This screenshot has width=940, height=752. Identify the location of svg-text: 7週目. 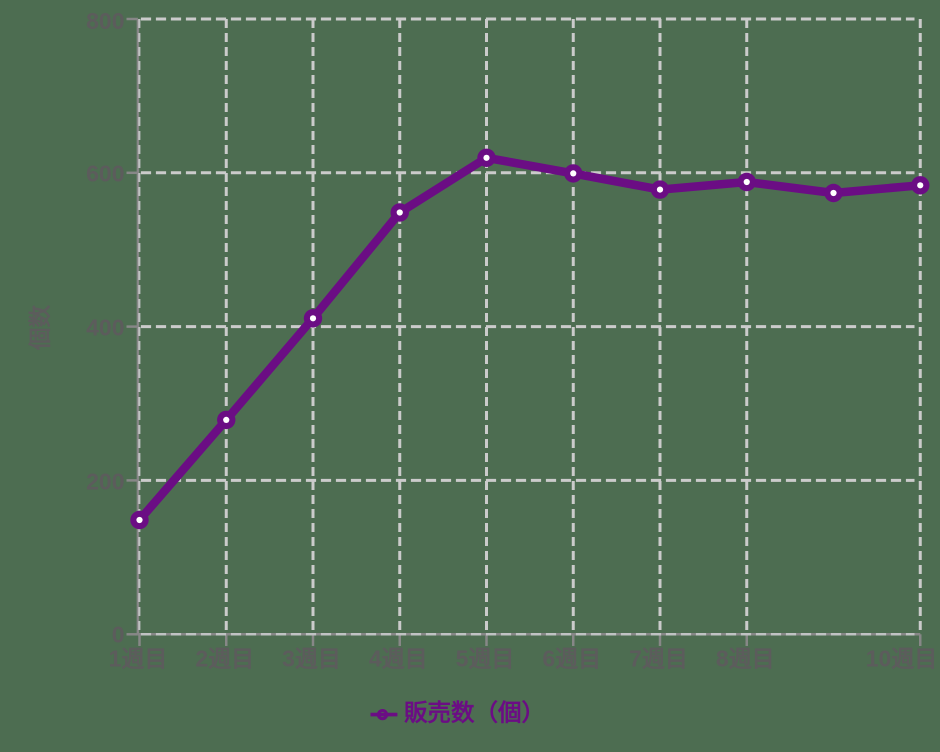
(658, 659).